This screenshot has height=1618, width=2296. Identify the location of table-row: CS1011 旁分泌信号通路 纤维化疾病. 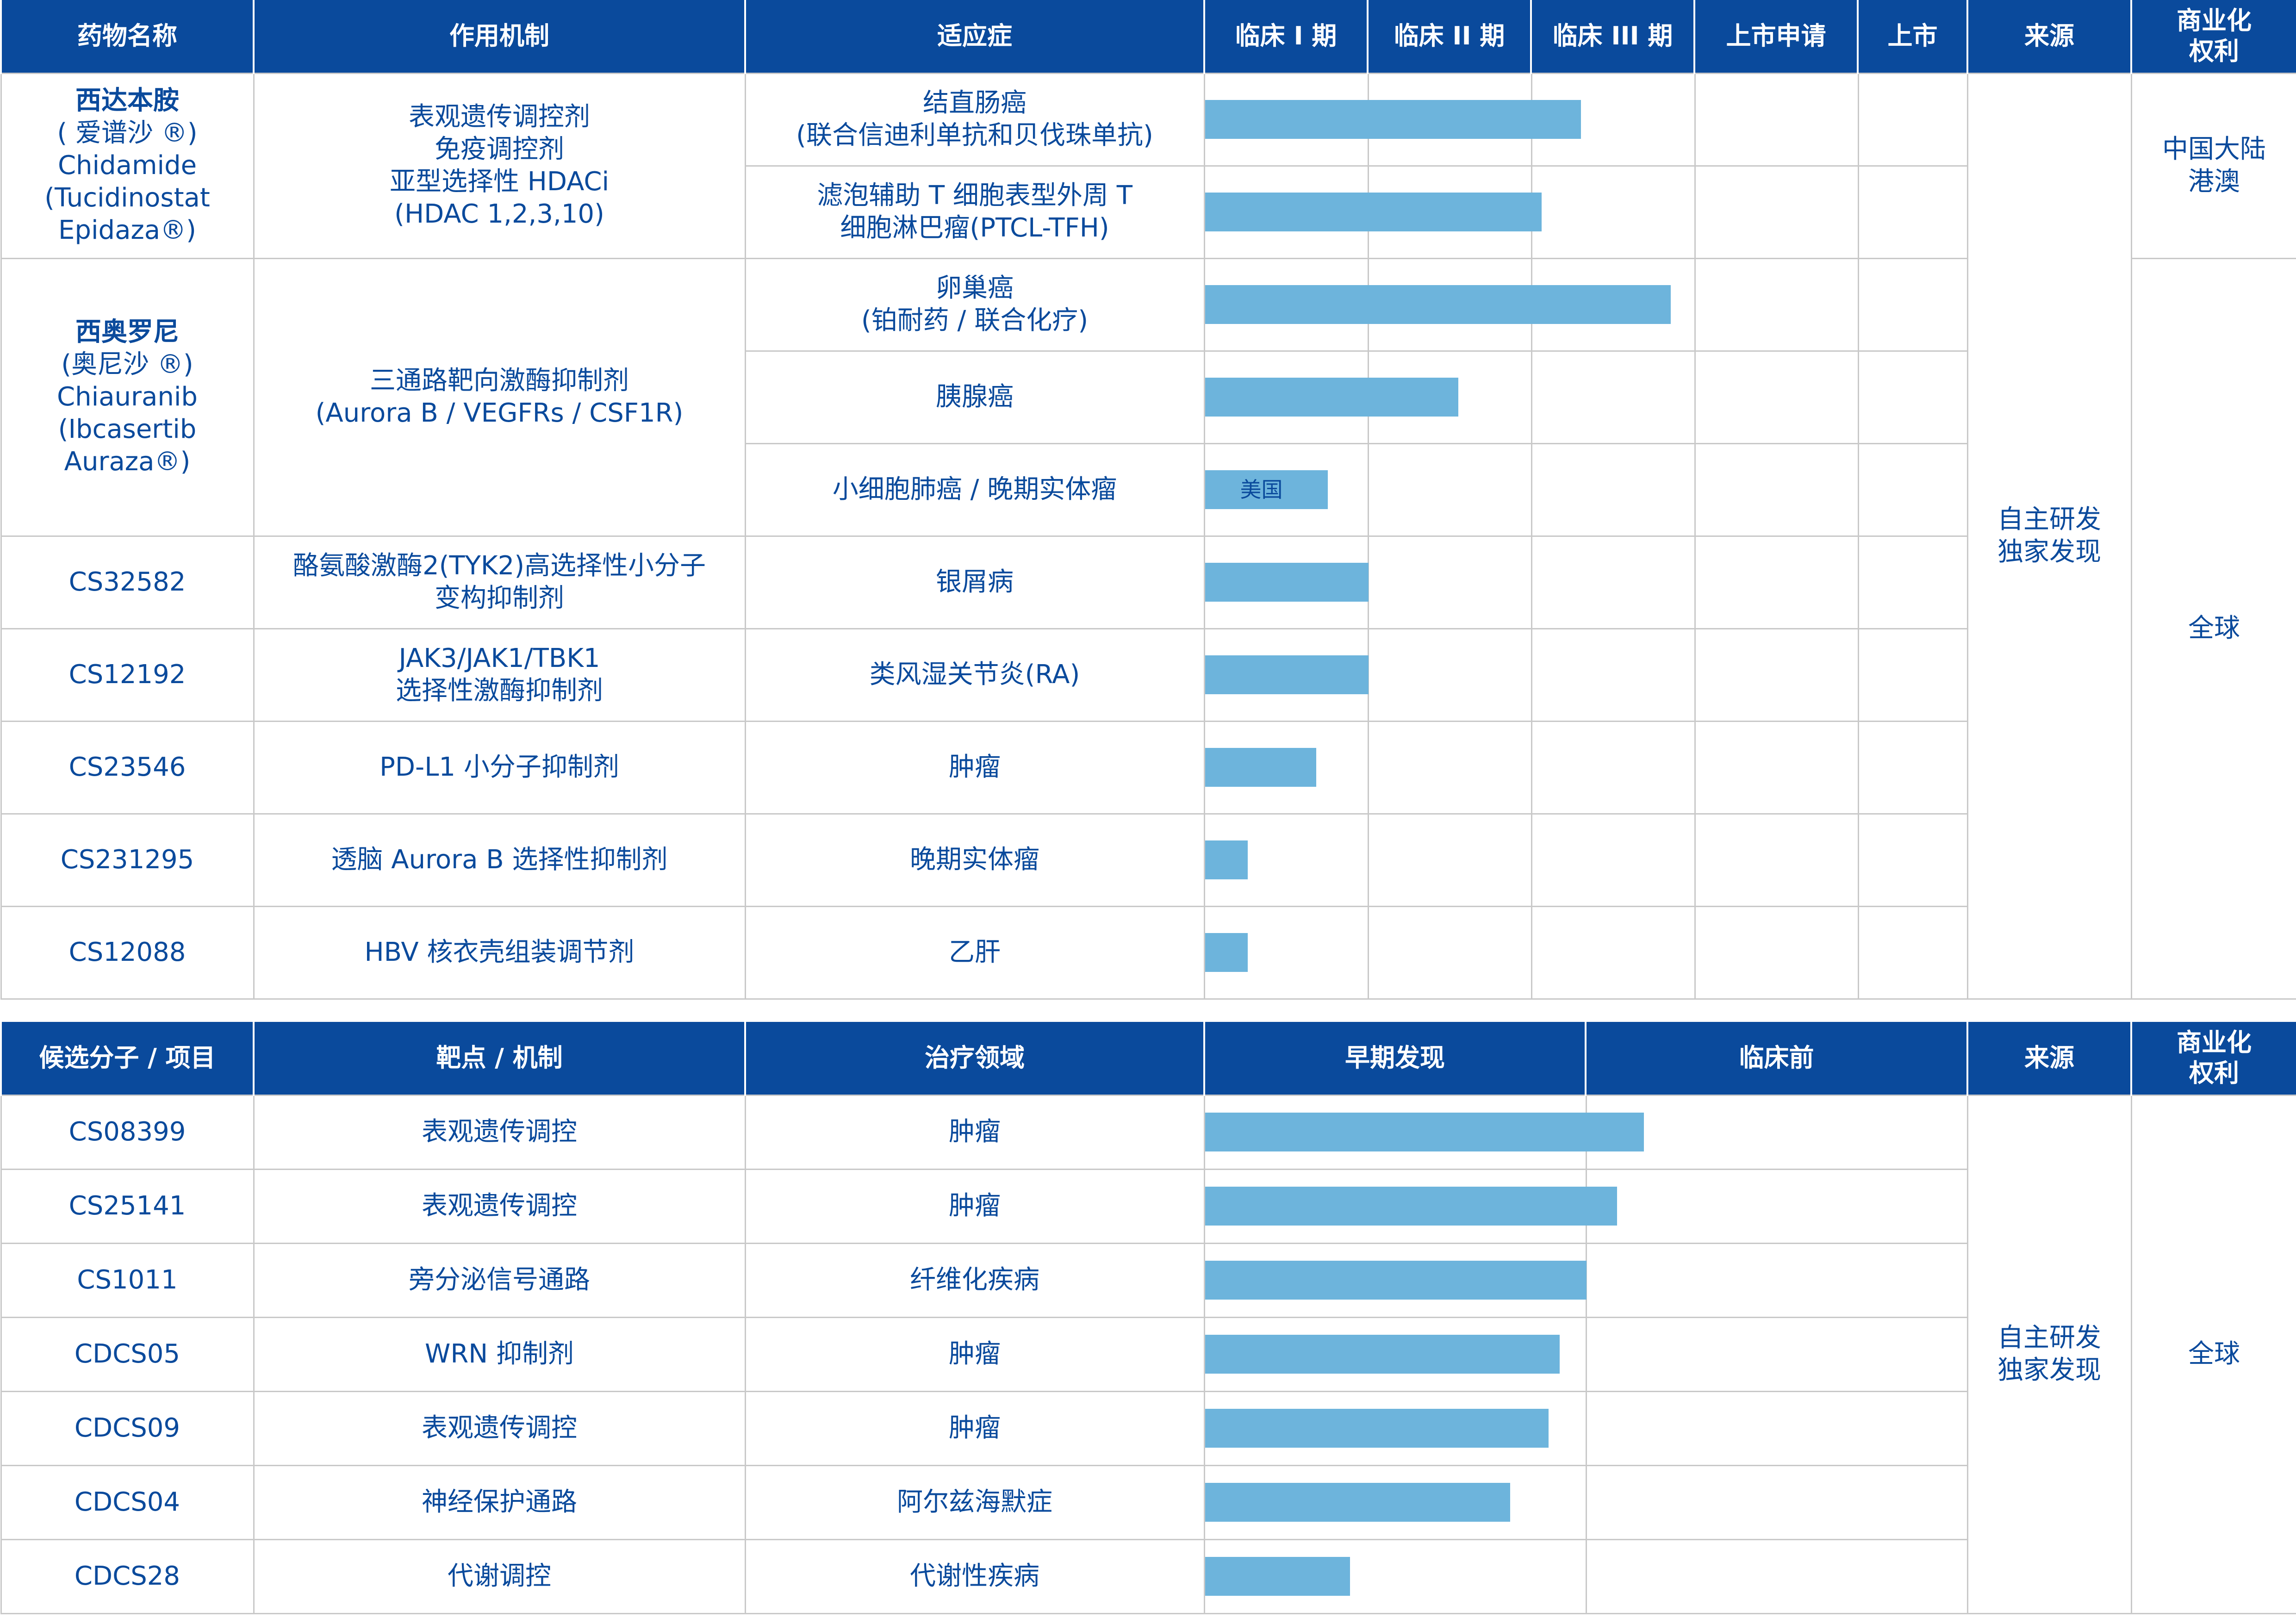
(1148, 1280).